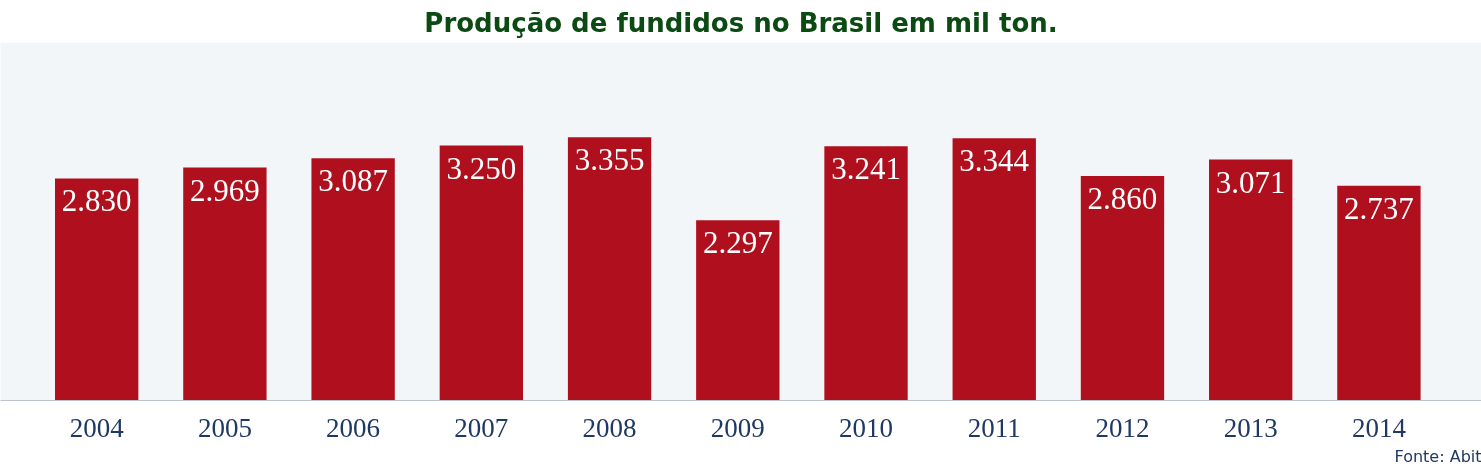  What do you see at coordinates (1250, 182) in the screenshot?
I see `data-label: 3.071` at bounding box center [1250, 182].